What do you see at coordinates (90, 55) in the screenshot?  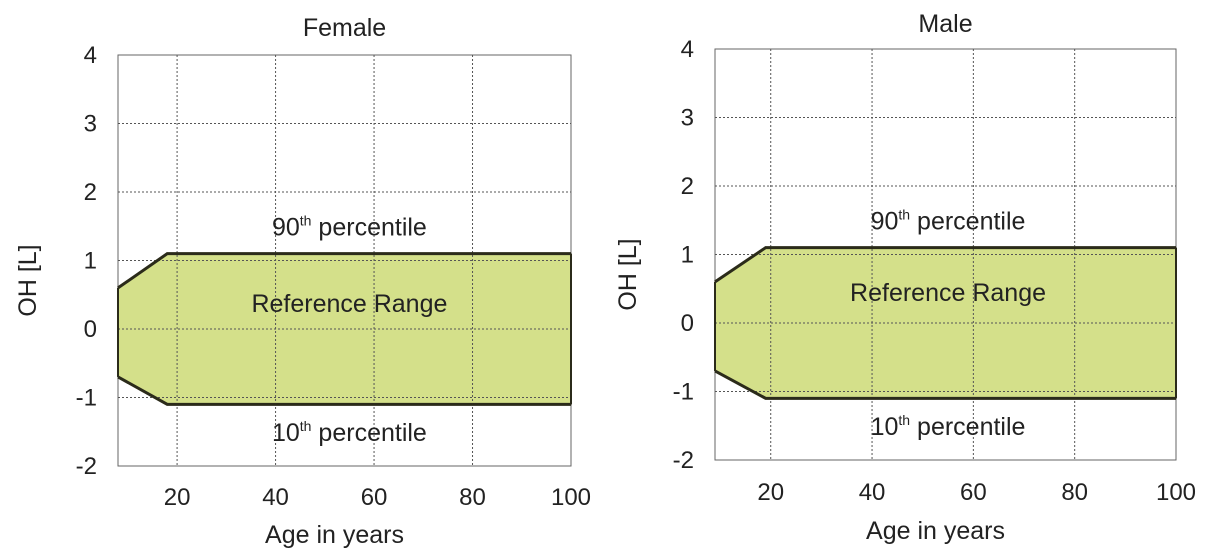 I see `female-y-tick-label: 4` at bounding box center [90, 55].